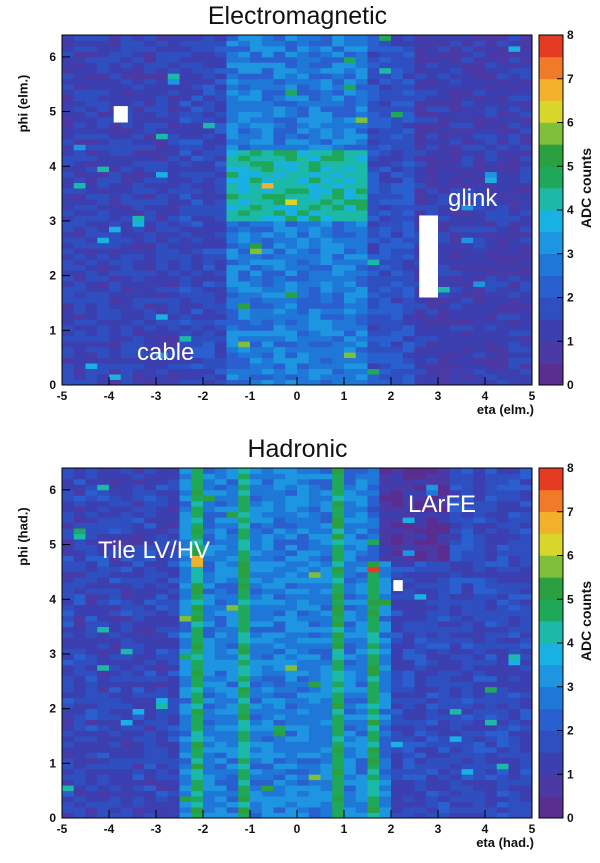  I want to click on x-tick-label: -2, so click(203, 396).